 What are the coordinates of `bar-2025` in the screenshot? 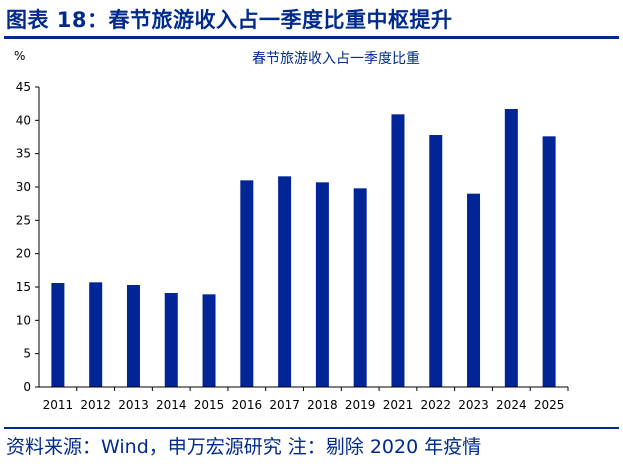 It's located at (549, 261).